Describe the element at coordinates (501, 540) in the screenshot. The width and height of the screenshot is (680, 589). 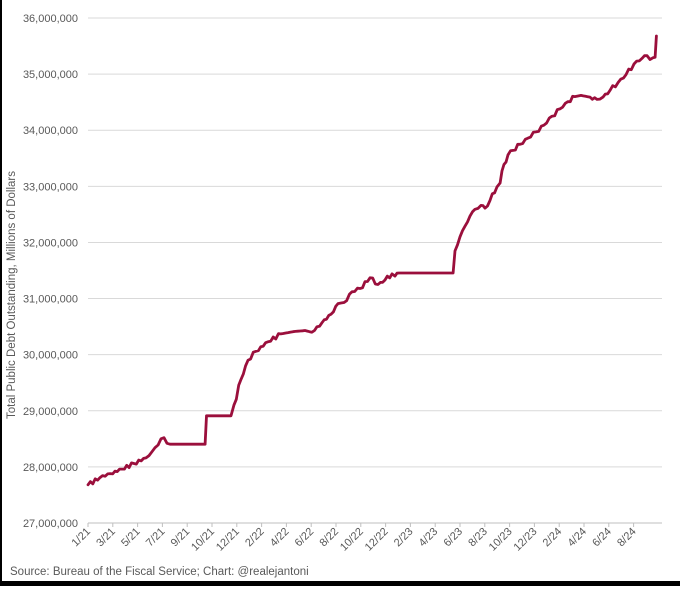
I see `x-tick-label: 10/23` at that location.